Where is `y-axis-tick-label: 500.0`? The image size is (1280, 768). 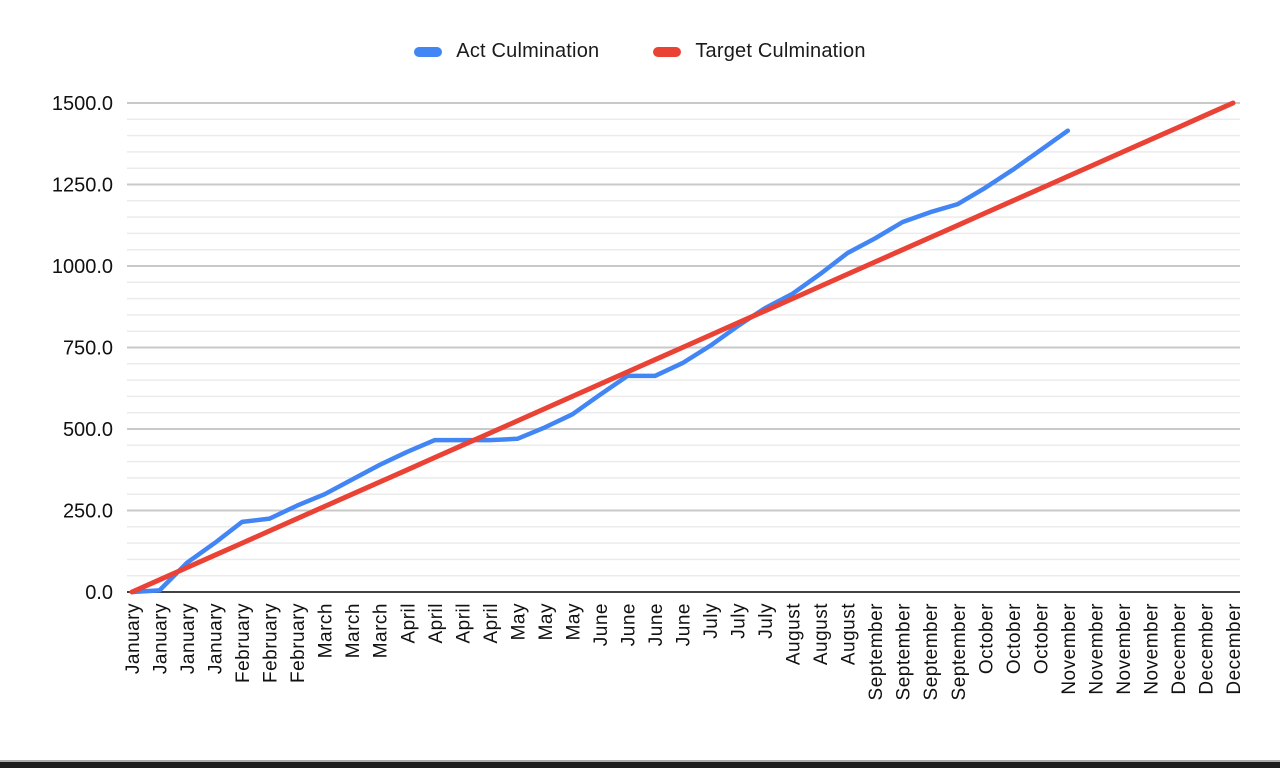
y-axis-tick-label: 500.0 is located at coordinates (88, 430).